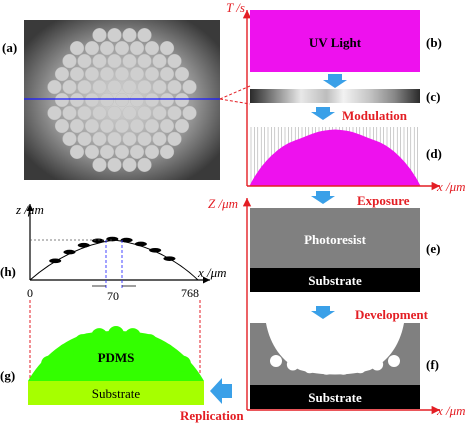 The height and width of the screenshot is (425, 474). Describe the element at coordinates (335, 280) in the screenshot. I see `substrate-e-label: Substrate` at that location.